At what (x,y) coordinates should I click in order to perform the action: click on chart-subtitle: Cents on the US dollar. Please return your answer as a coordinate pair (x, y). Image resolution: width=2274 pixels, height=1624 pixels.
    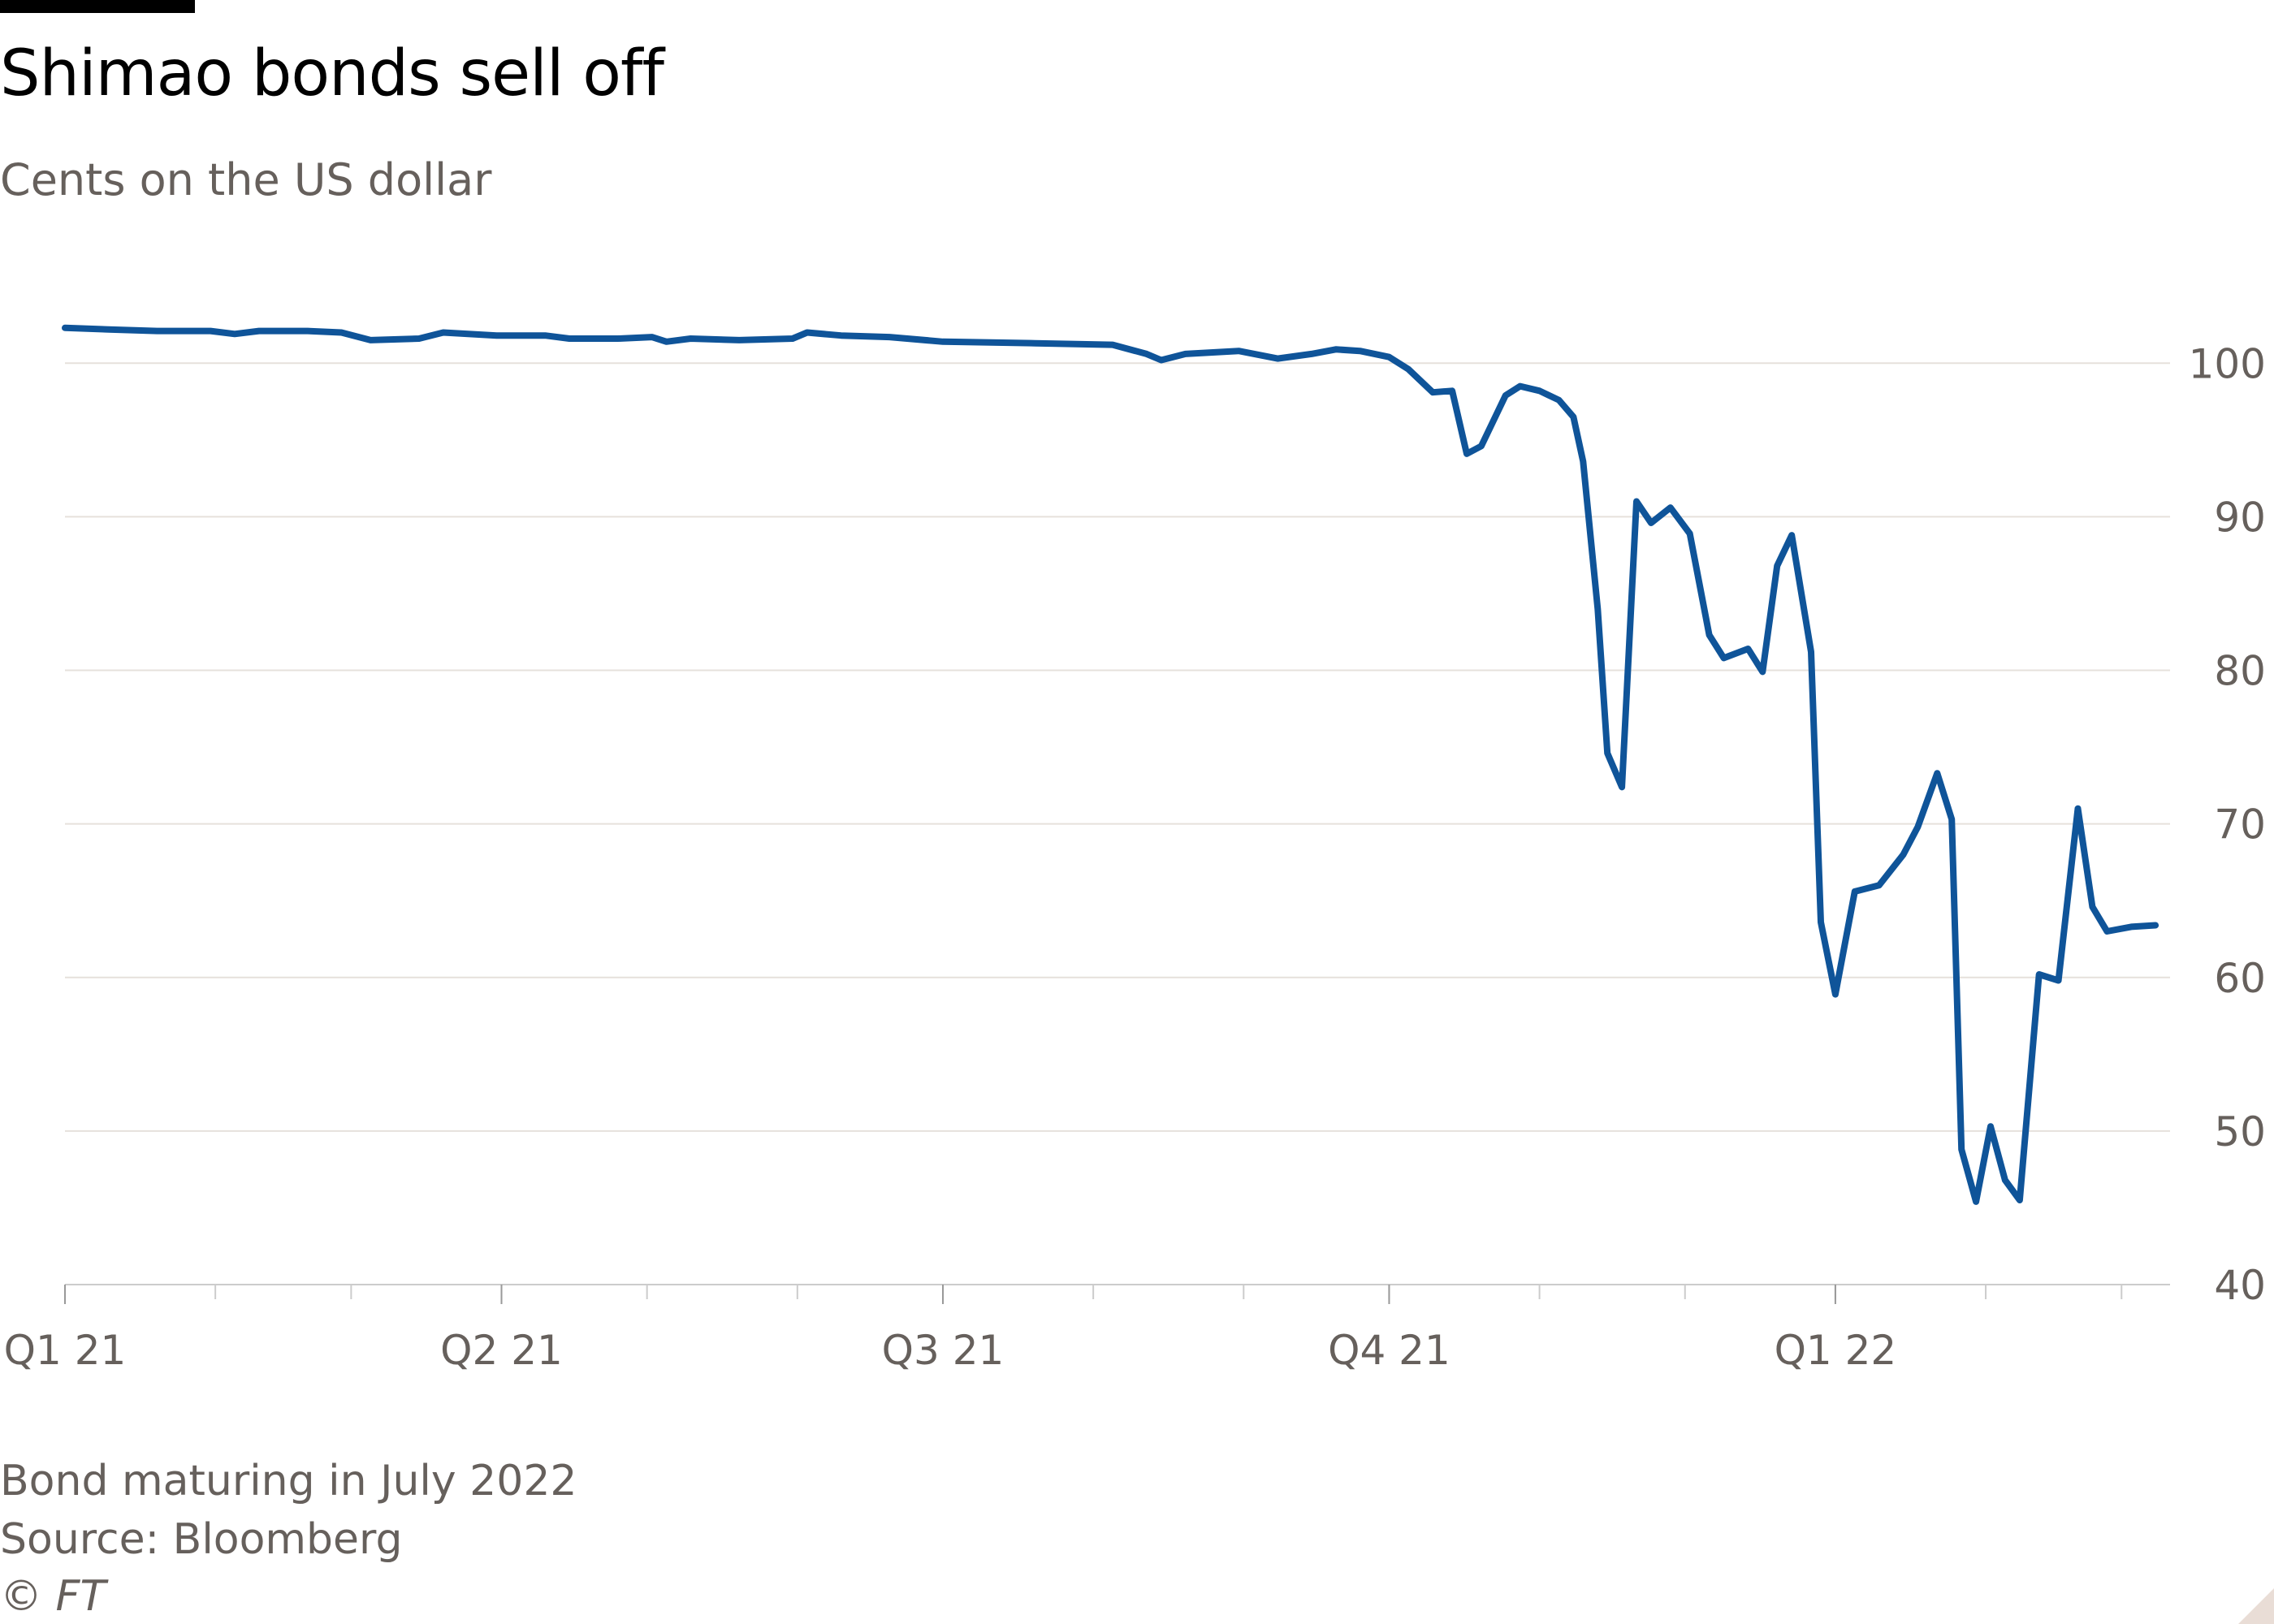
    Looking at the image, I should click on (246, 179).